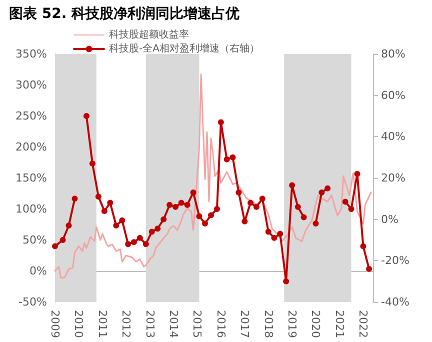  What do you see at coordinates (149, 324) in the screenshot?
I see `x-tick-label: 2013` at bounding box center [149, 324].